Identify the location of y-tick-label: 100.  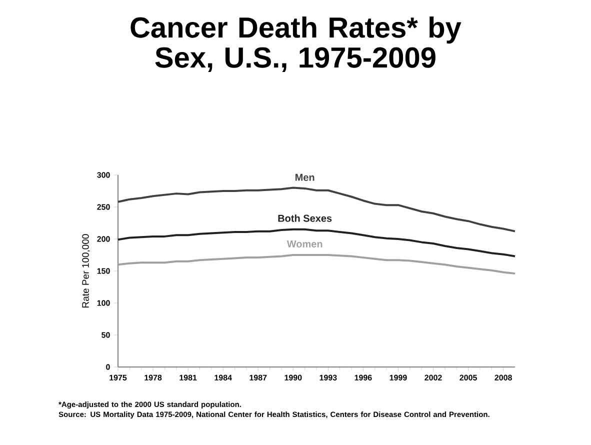
(103, 303).